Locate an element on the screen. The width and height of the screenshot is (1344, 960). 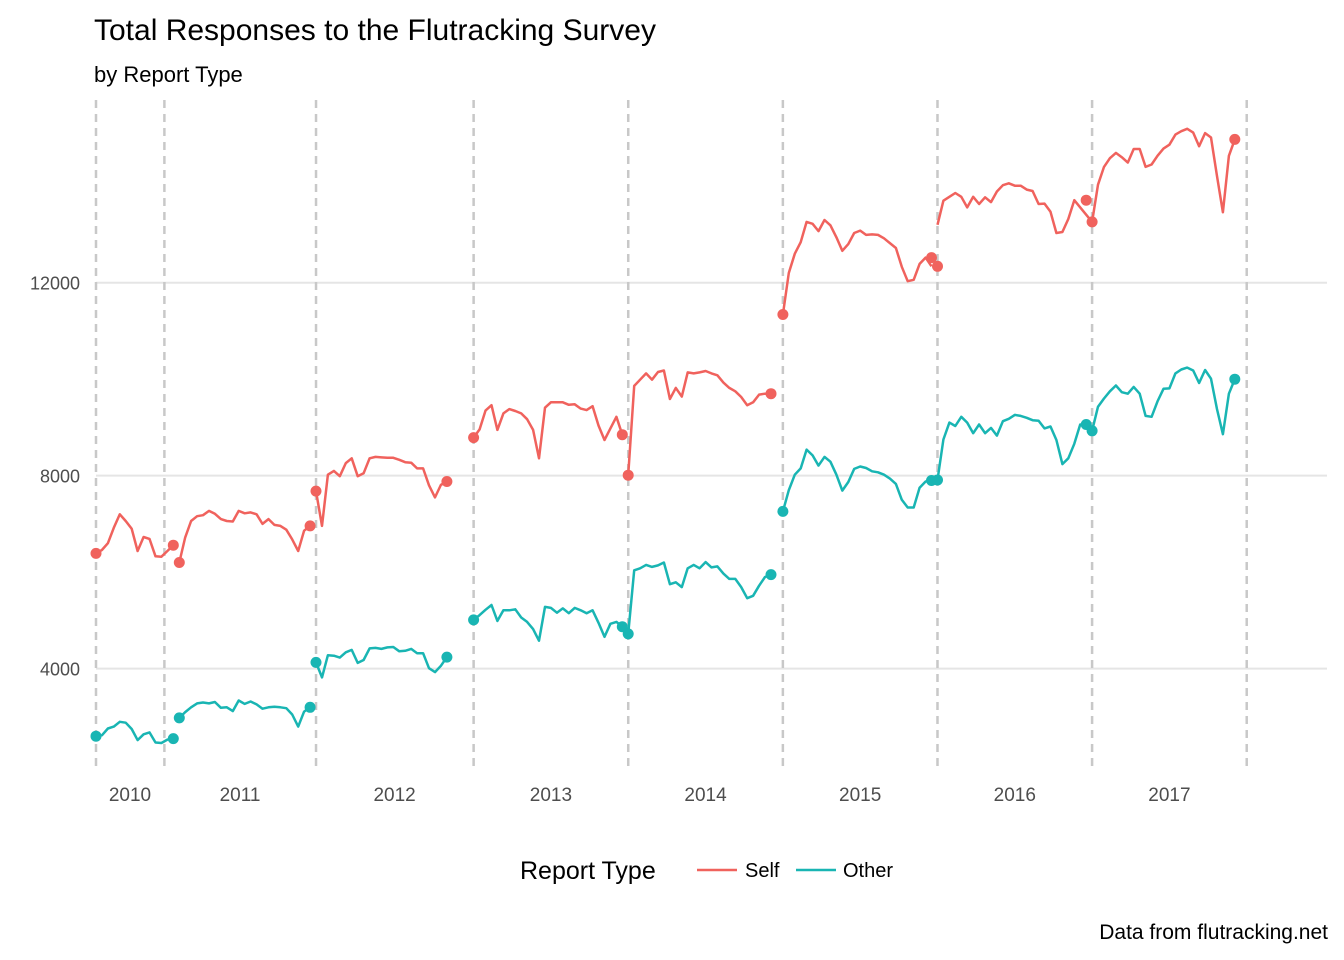
y-axis: 4000 8000 12000 is located at coordinates (55, 477).